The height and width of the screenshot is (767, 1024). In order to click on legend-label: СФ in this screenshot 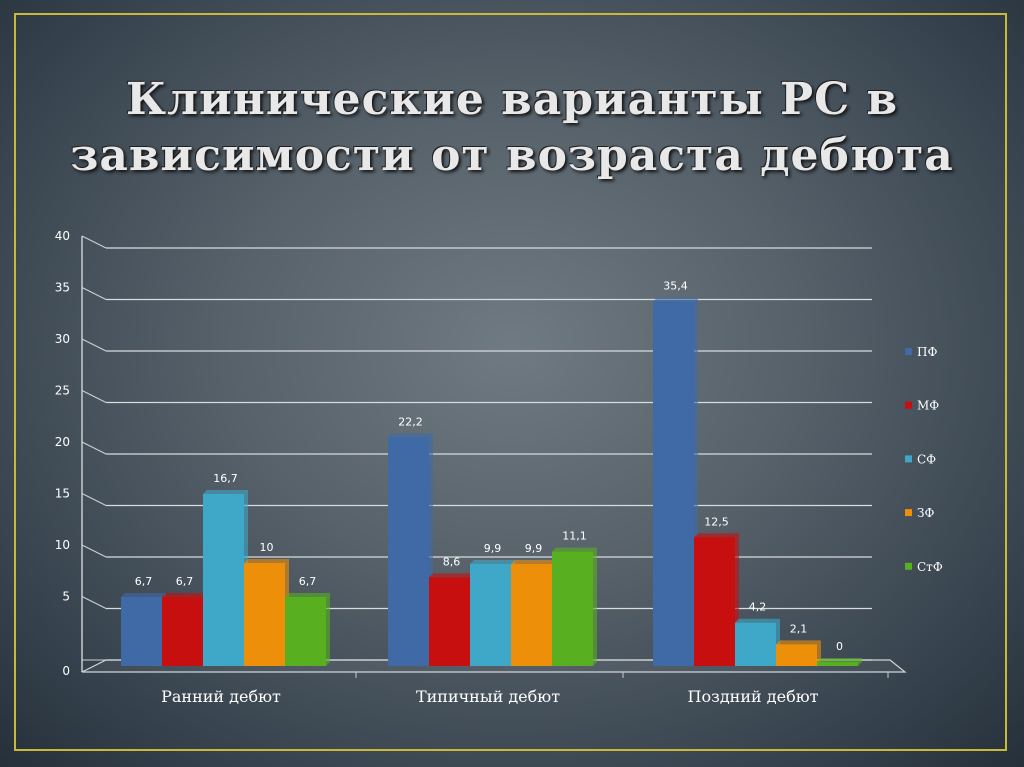, I will do `click(926, 459)`.